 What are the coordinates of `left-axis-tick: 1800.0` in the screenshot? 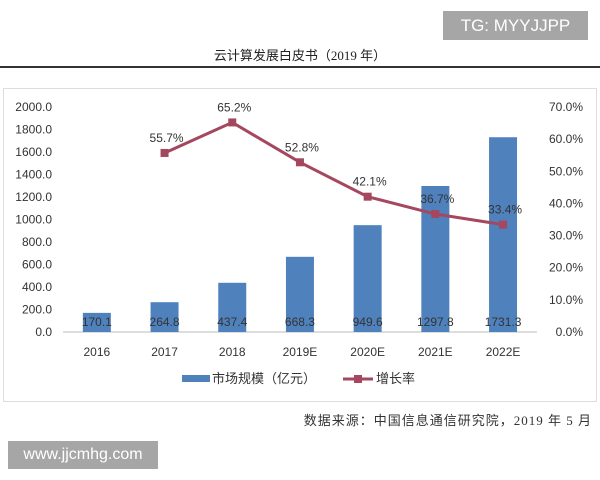 It's located at (33, 130).